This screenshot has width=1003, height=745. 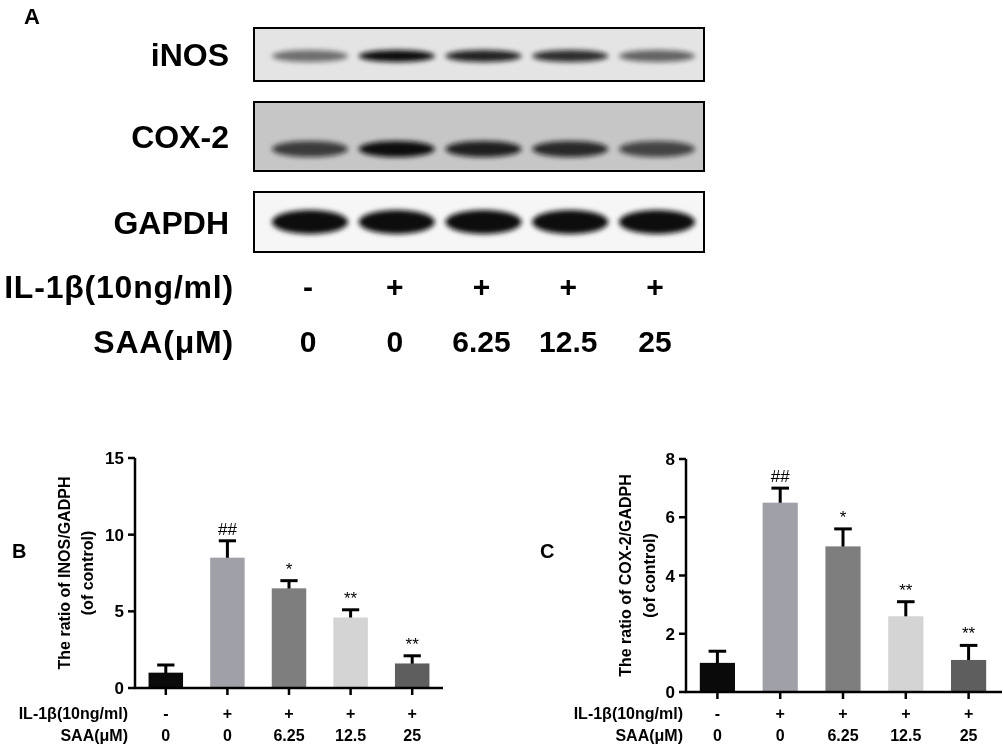 I want to click on category-label: iNOS, so click(x=189, y=55).